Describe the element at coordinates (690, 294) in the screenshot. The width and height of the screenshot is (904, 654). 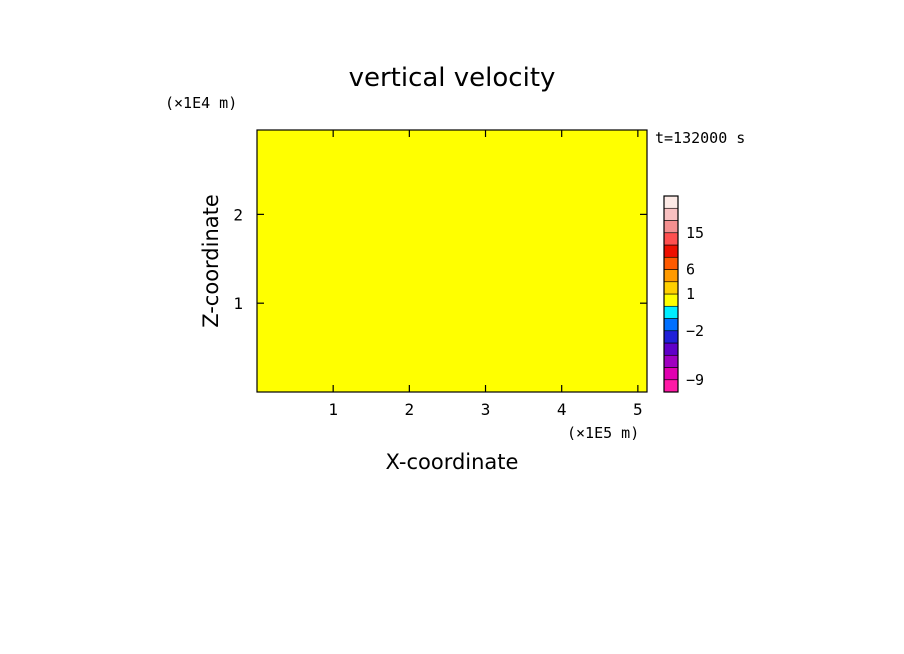
I see `colorbar-label: 1` at that location.